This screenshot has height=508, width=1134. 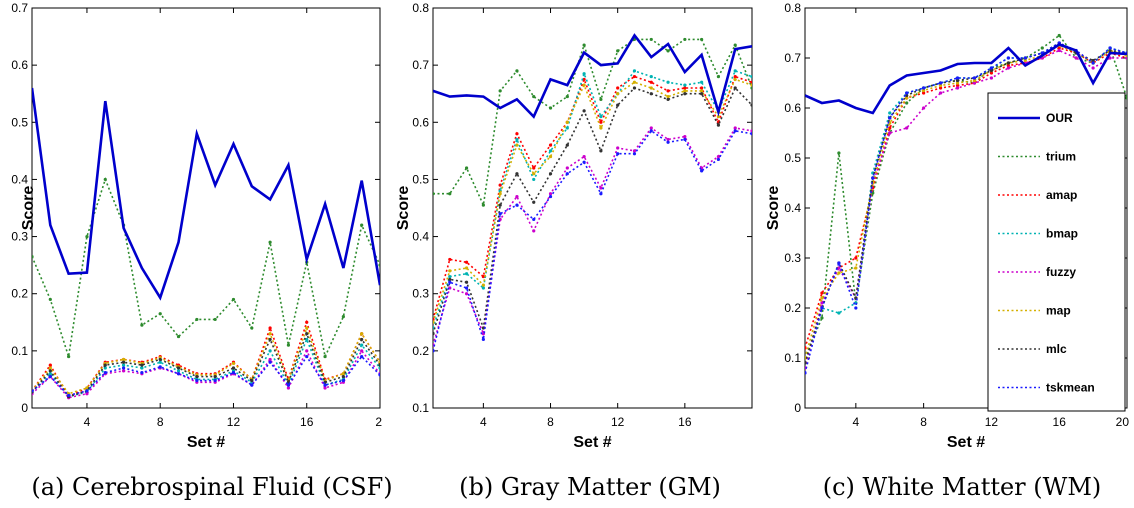 What do you see at coordinates (592, 76) in the screenshot?
I see `series-line-OUR` at bounding box center [592, 76].